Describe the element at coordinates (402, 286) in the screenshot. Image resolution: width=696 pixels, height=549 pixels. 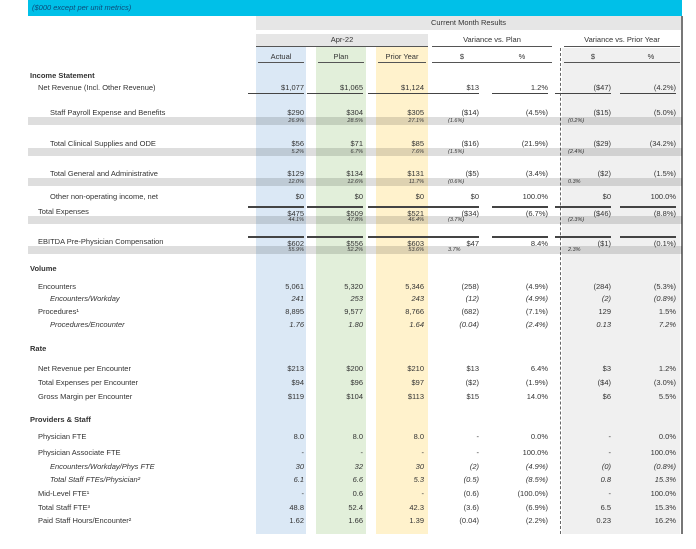
I see `prior-year-column-bg` at that location.